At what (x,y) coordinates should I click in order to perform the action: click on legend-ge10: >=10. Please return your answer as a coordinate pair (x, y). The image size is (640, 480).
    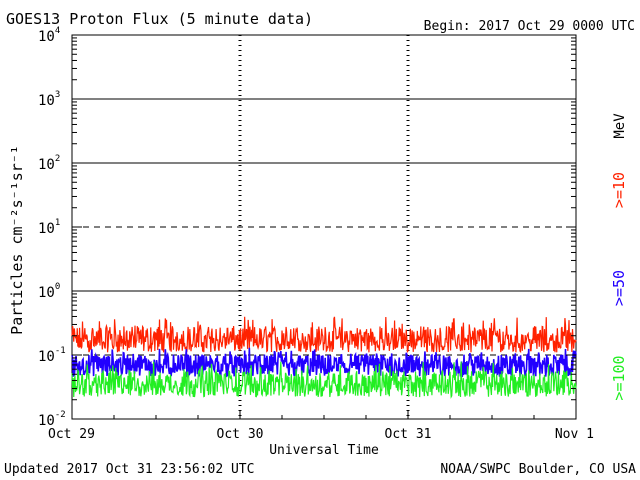
    Looking at the image, I should click on (619, 190).